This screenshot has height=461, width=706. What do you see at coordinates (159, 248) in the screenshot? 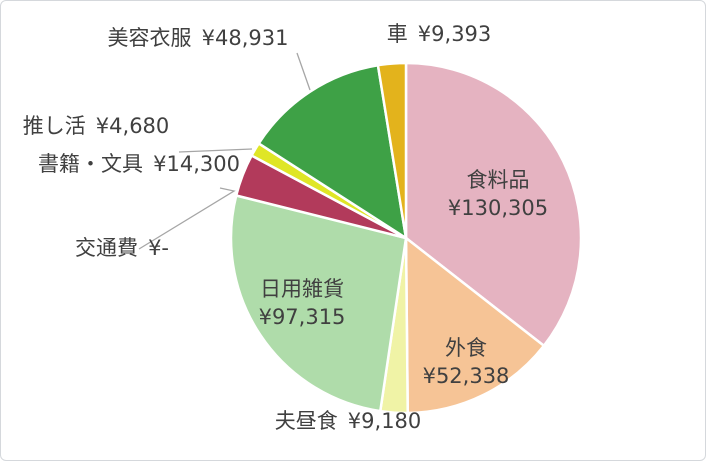
I see `label-transport-value: ¥-` at bounding box center [159, 248].